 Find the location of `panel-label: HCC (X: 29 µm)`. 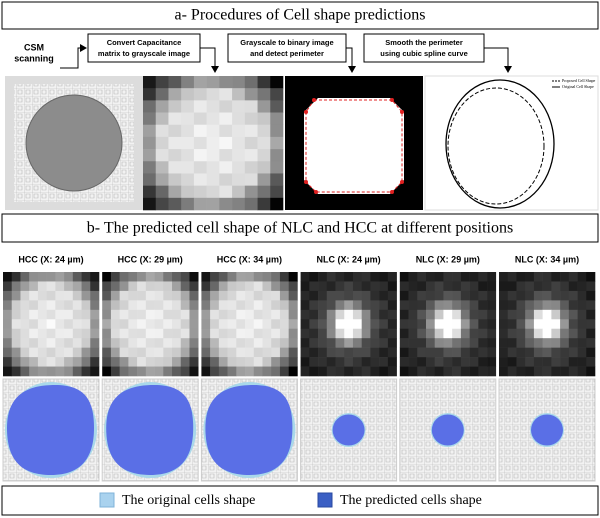

panel-label: HCC (X: 29 µm) is located at coordinates (150, 259).